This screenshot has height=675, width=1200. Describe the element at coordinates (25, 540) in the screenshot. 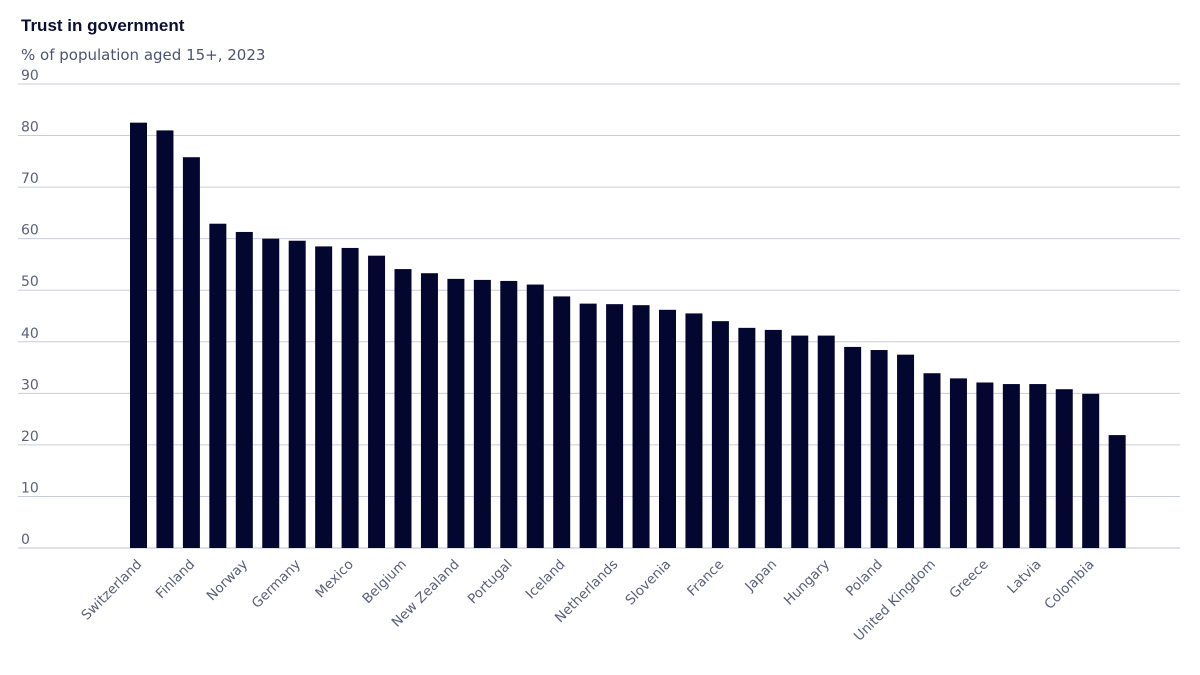

I see `y-tick-label: 0` at that location.